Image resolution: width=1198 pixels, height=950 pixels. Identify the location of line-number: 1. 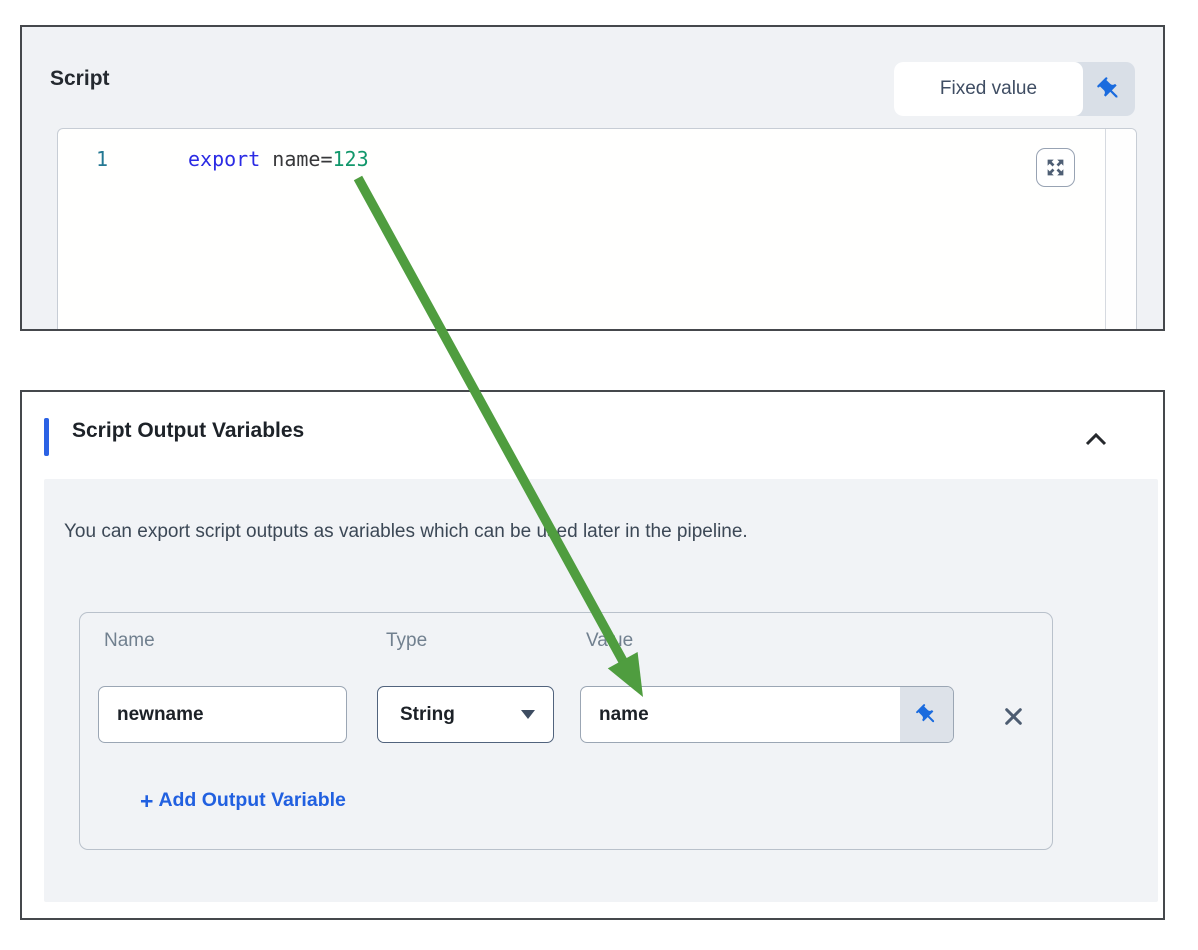
(101, 159).